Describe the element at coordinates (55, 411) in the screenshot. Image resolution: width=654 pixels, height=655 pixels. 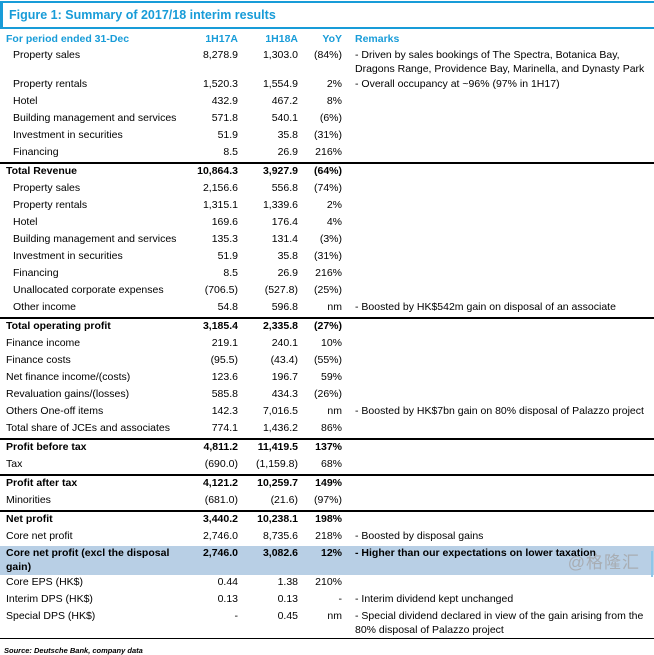
I see `row-label: Others One-off items` at that location.